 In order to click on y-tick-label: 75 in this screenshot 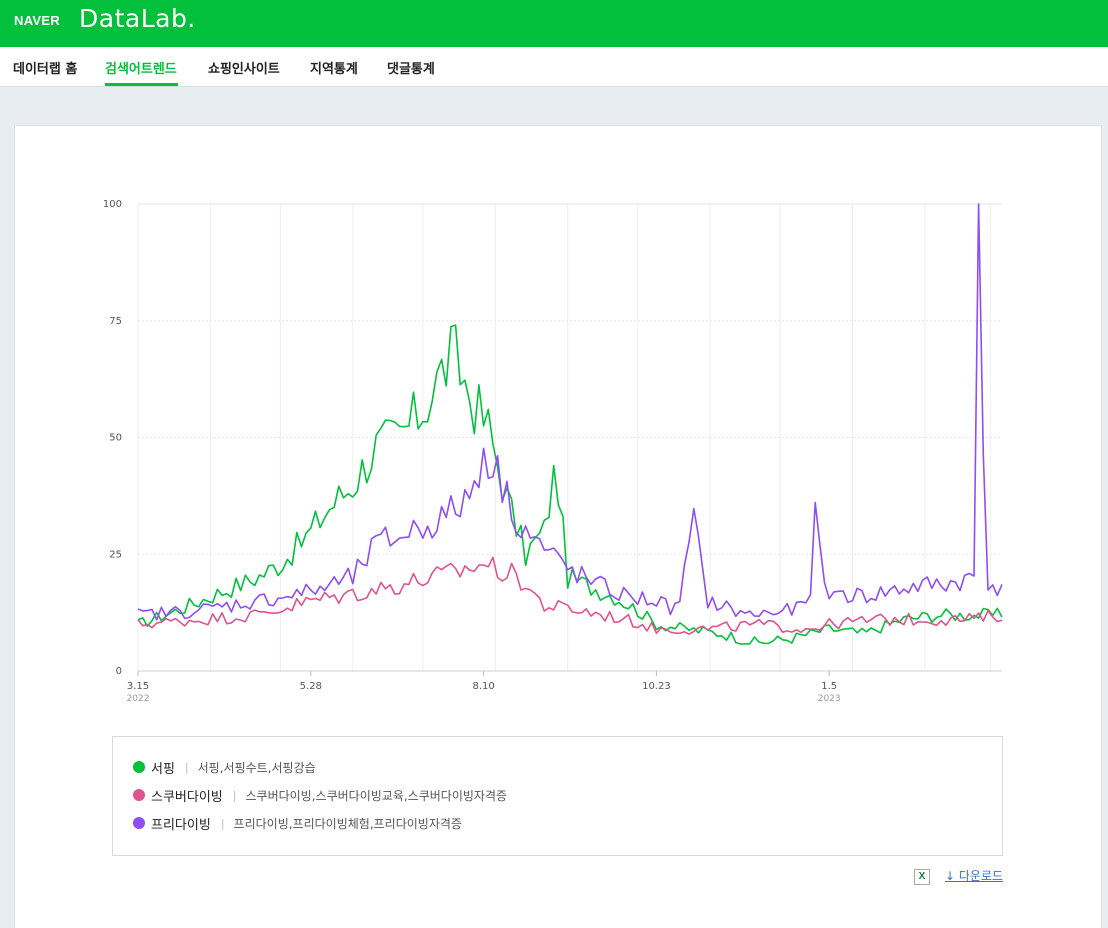, I will do `click(115, 321)`.